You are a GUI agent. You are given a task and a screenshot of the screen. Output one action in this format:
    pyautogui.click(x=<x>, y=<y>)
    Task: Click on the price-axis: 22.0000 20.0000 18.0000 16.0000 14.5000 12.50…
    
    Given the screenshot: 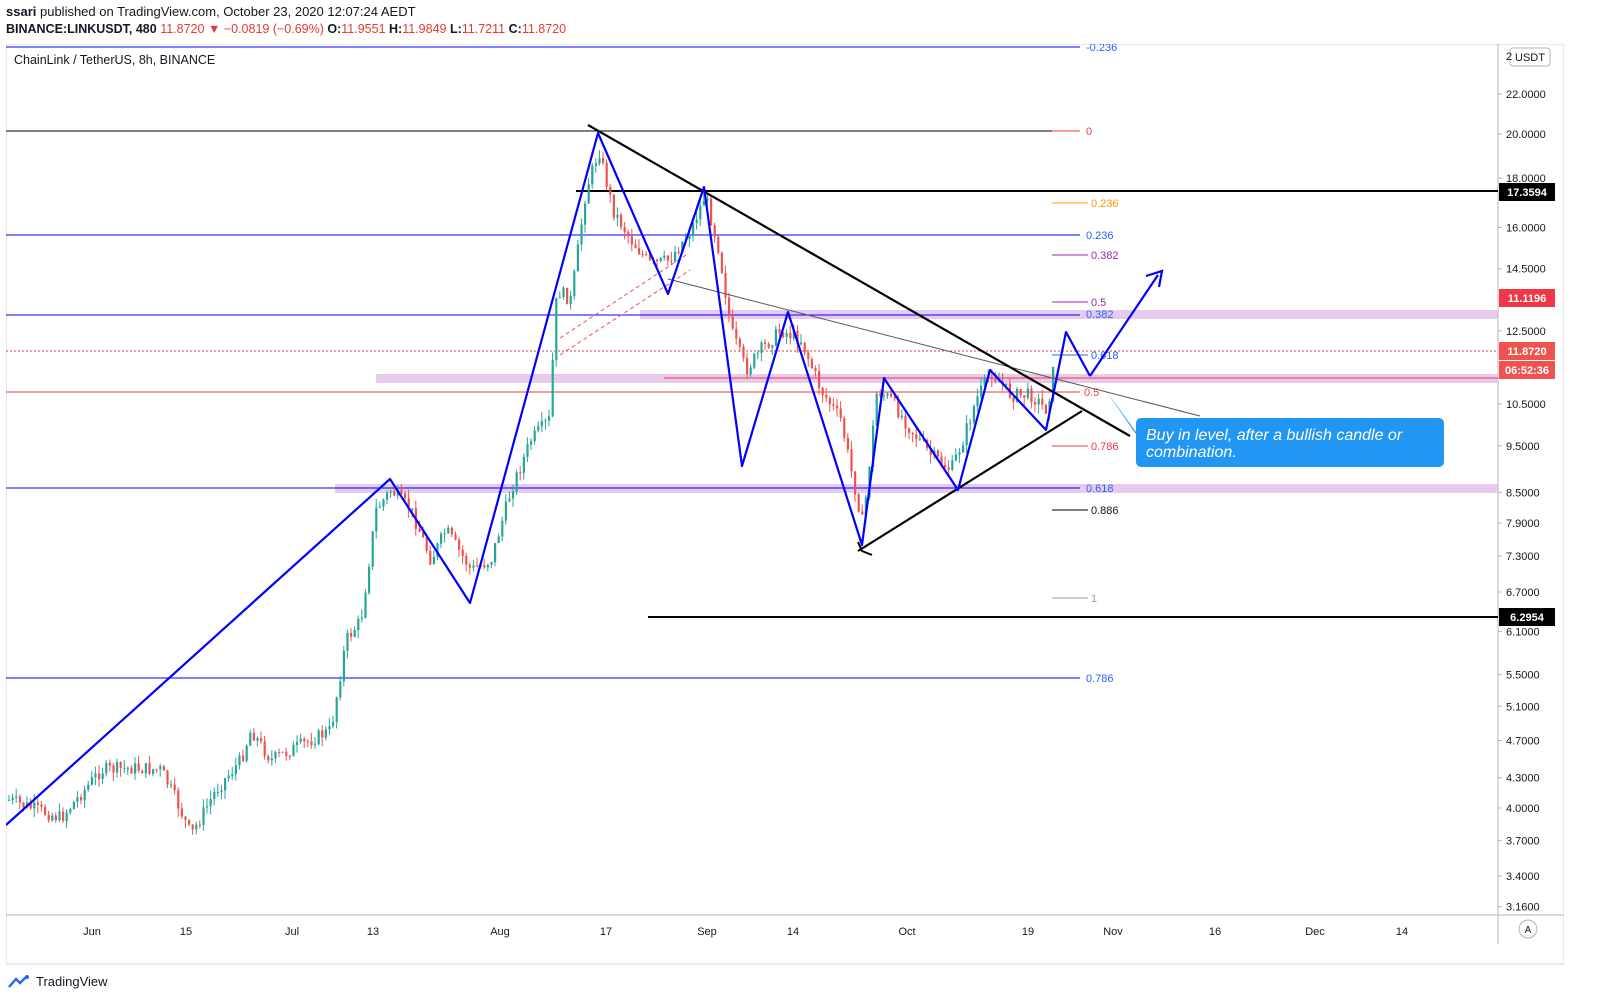 What is the action you would take?
    pyautogui.click(x=1522, y=482)
    